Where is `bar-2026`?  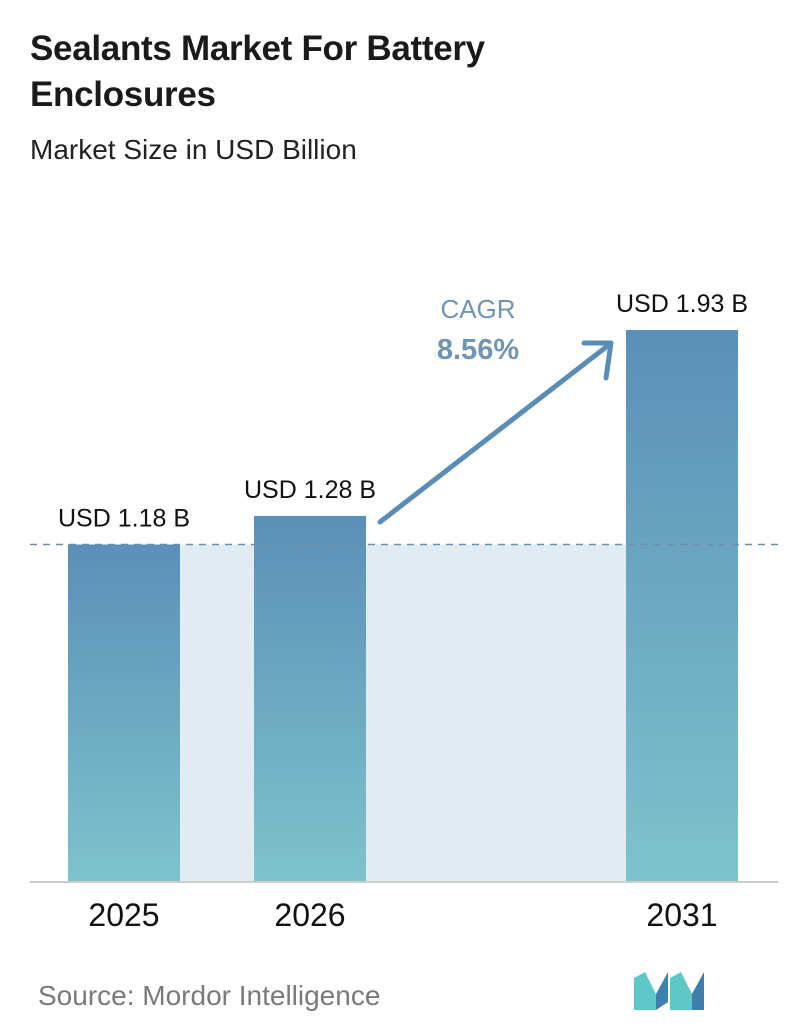
bar-2026 is located at coordinates (310, 698).